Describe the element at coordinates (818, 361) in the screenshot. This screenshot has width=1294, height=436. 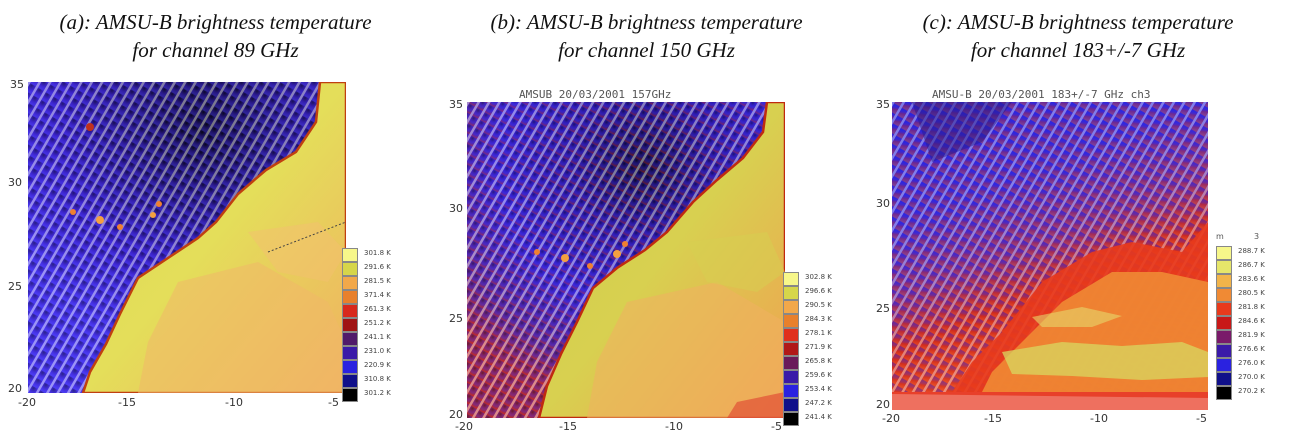
I see `legend-label: 265.8 K` at that location.